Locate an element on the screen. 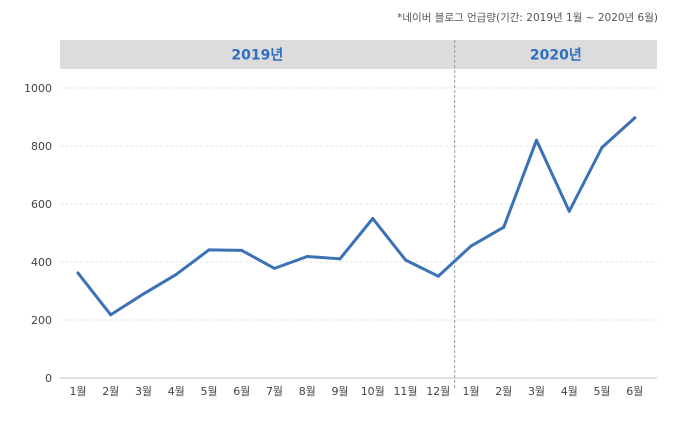 The height and width of the screenshot is (427, 680). x-tick-label: 7월 is located at coordinates (274, 391).